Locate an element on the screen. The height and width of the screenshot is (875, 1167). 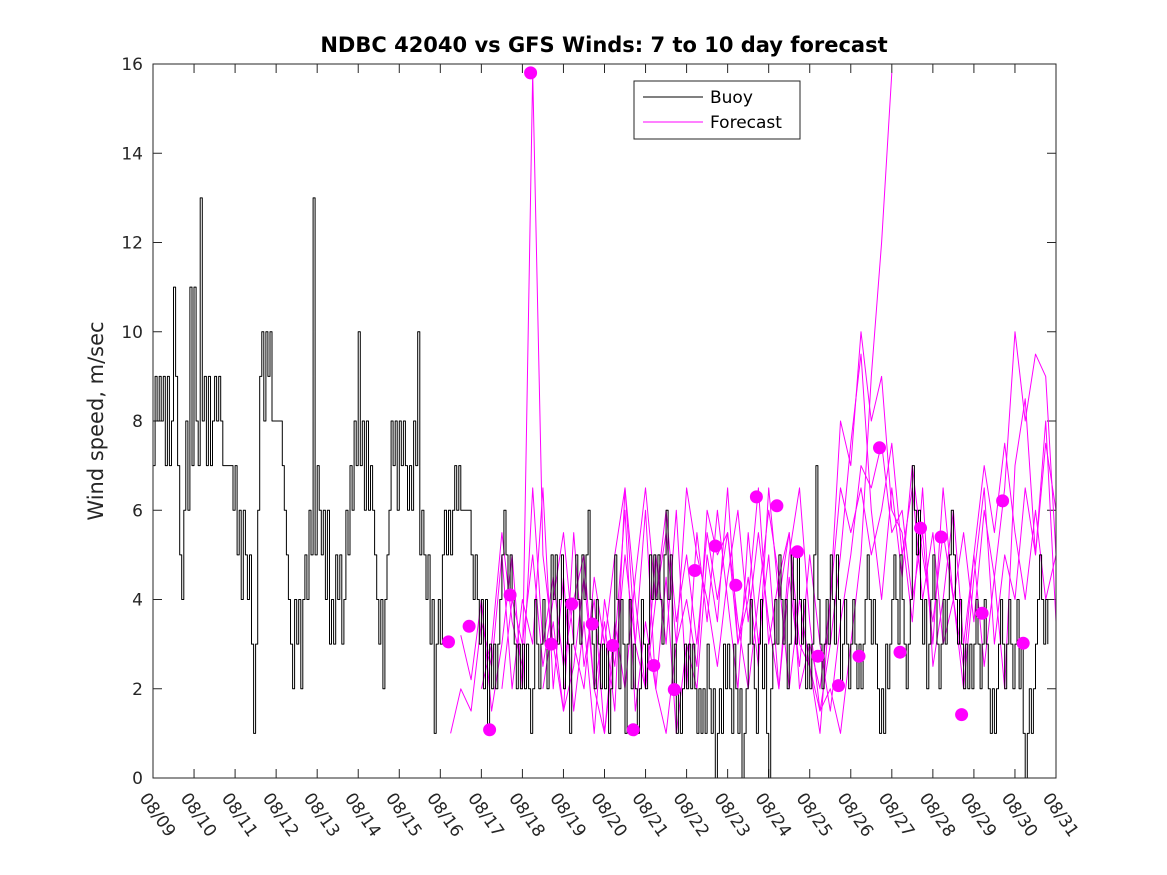
y-tick-label: 2 is located at coordinates (137, 690).